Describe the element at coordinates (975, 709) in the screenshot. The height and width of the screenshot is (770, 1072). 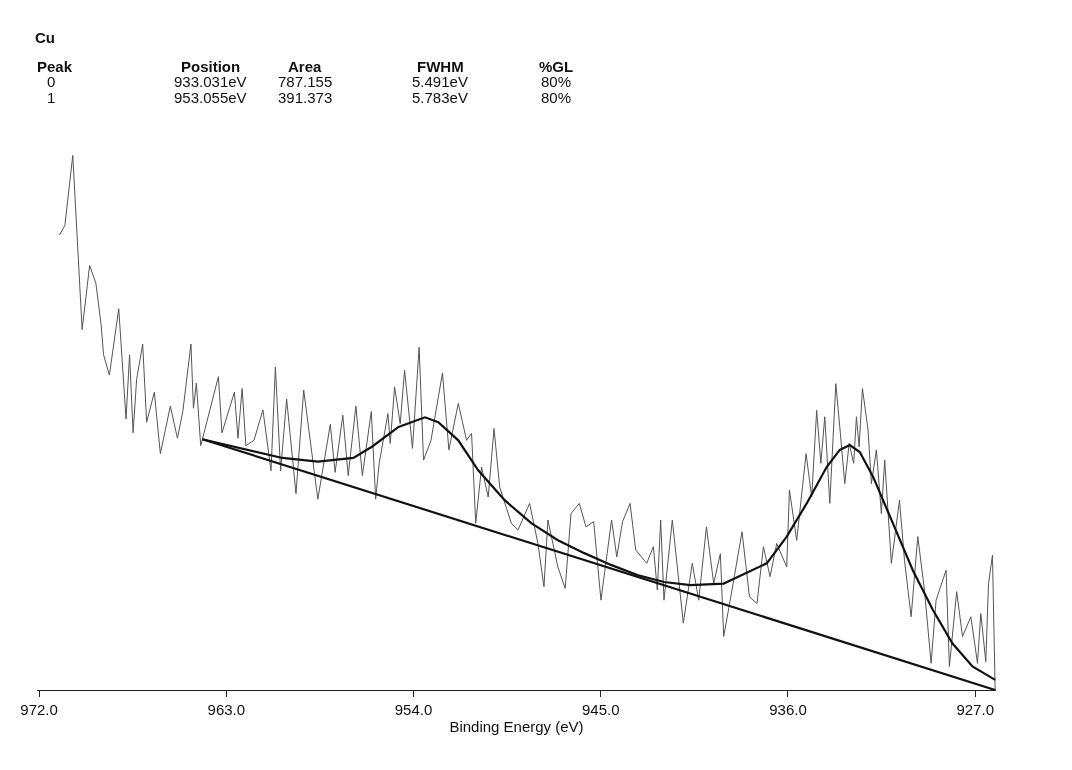
I see `x-tick-label: 927.0` at that location.